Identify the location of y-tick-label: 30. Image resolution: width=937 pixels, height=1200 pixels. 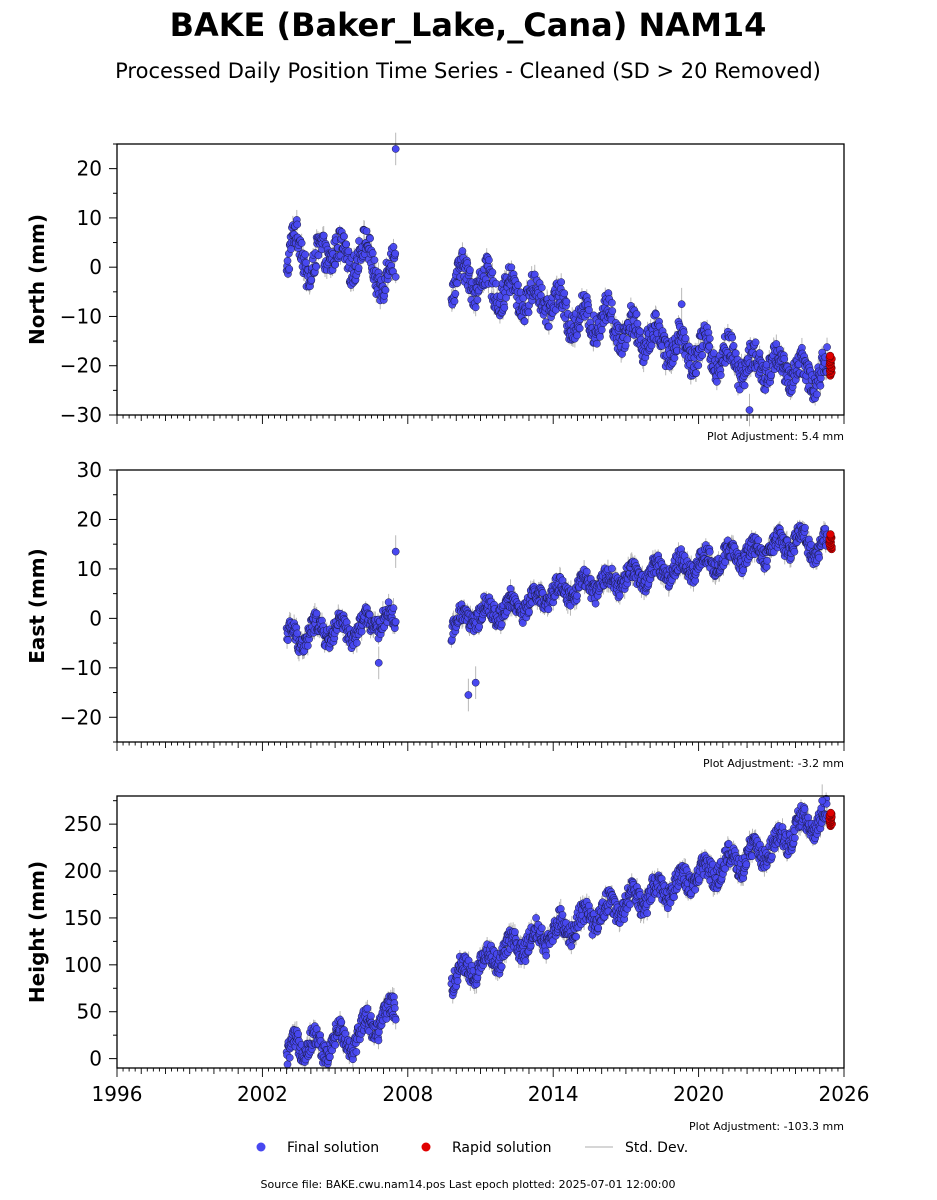
(89, 470).